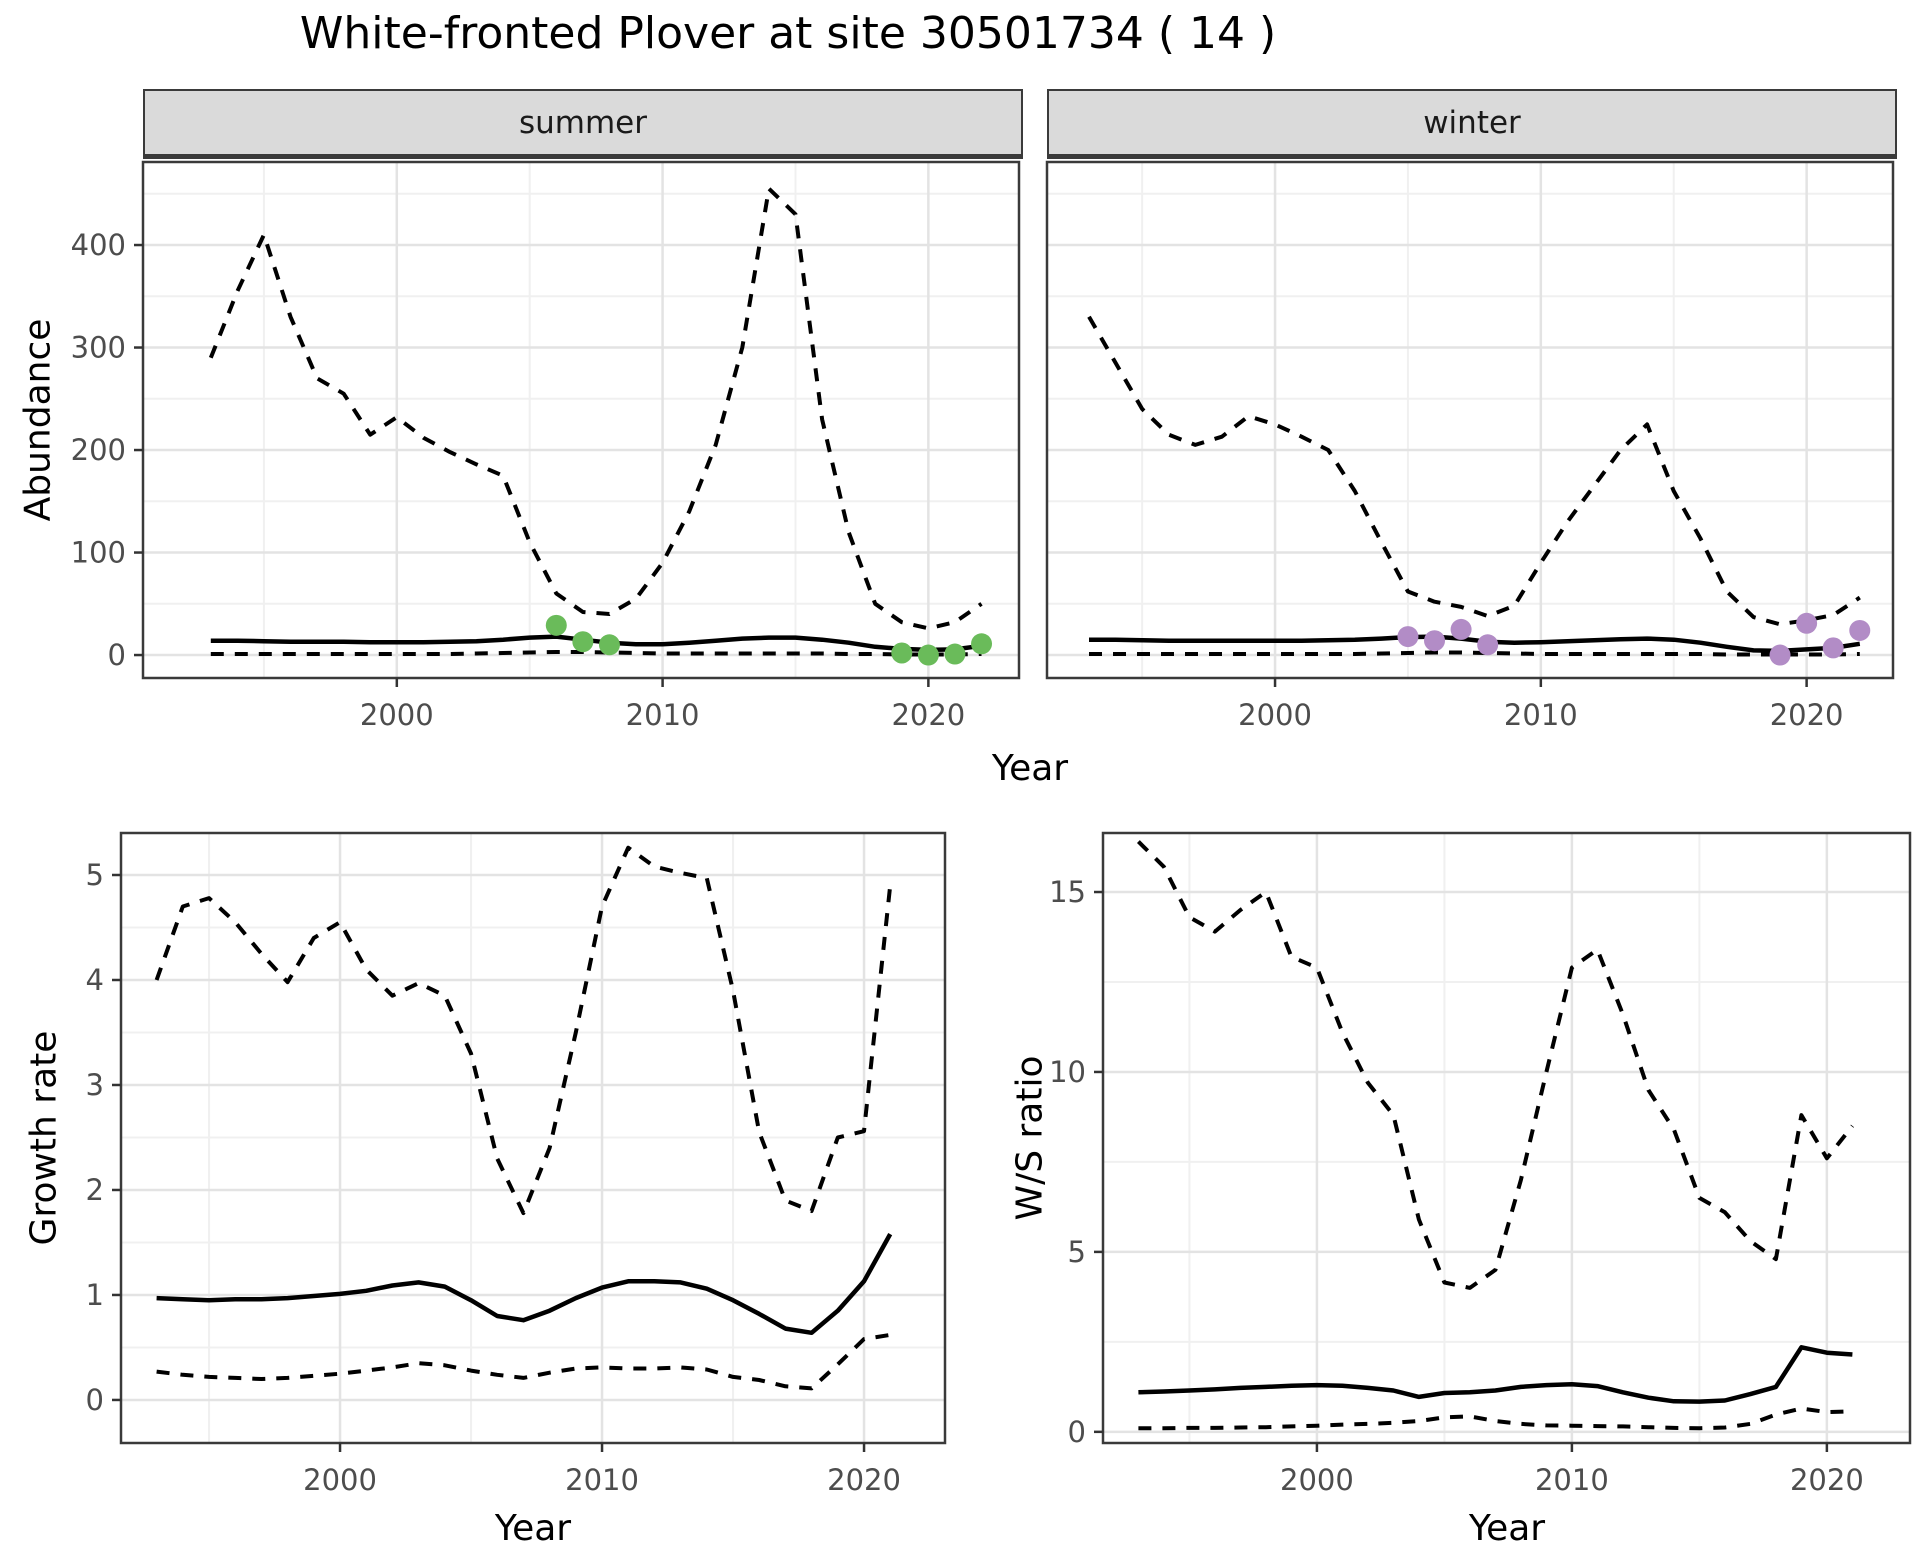 The image size is (1920, 1560). What do you see at coordinates (1030, 1138) in the screenshot?
I see `y-axis-title-ws-ratio: W/S ratio` at bounding box center [1030, 1138].